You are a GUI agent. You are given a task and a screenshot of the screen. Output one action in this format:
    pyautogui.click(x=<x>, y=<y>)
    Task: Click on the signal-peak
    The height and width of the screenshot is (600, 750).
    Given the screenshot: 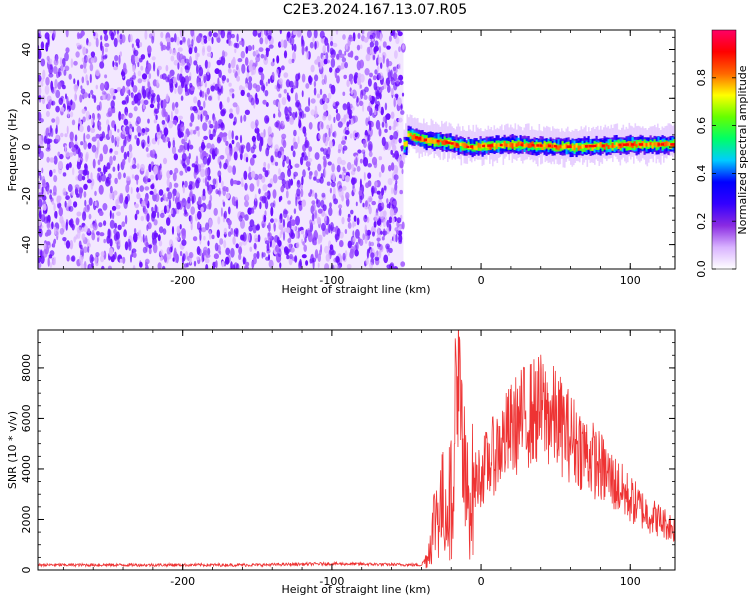 What is the action you would take?
    pyautogui.click(x=568, y=146)
    